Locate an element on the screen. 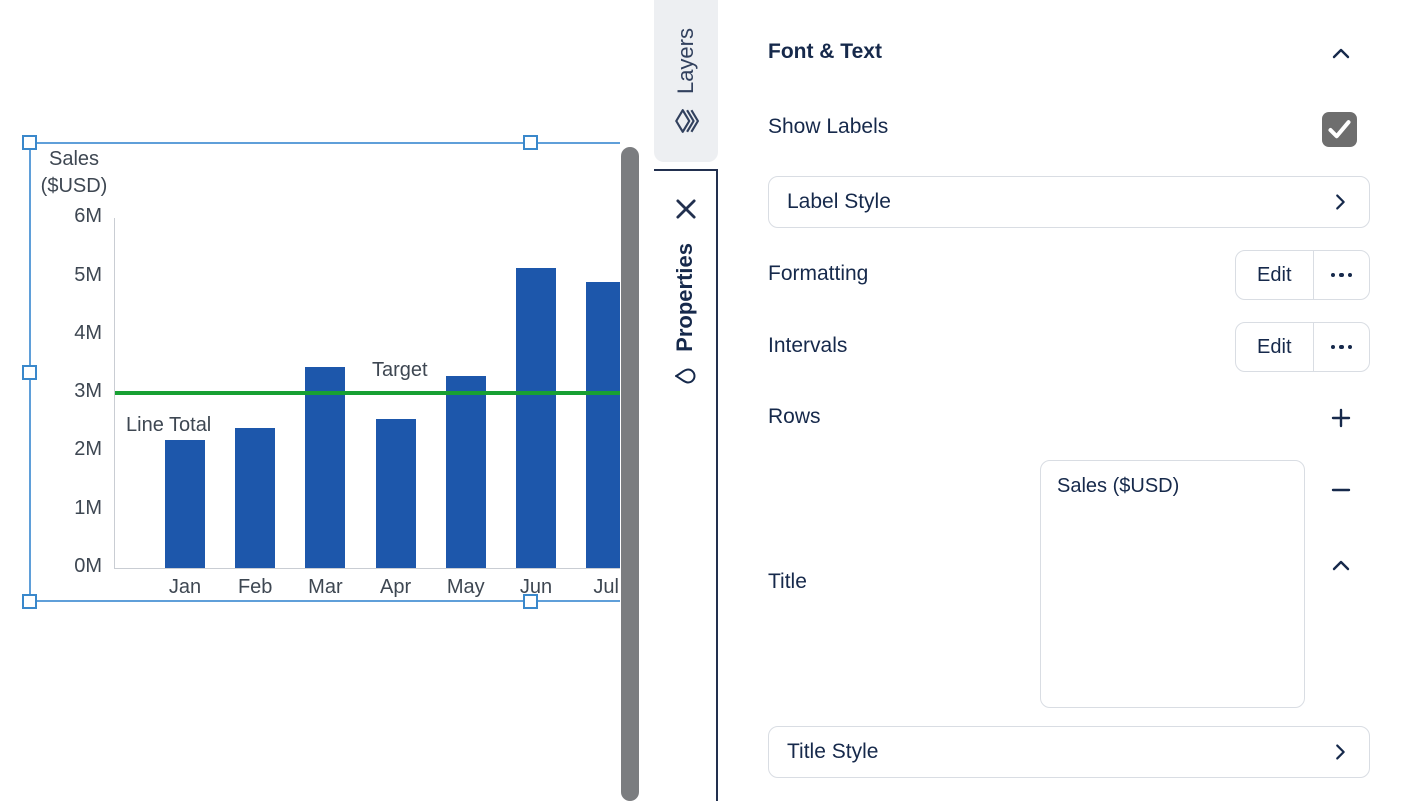  bar-jul is located at coordinates (603, 425).